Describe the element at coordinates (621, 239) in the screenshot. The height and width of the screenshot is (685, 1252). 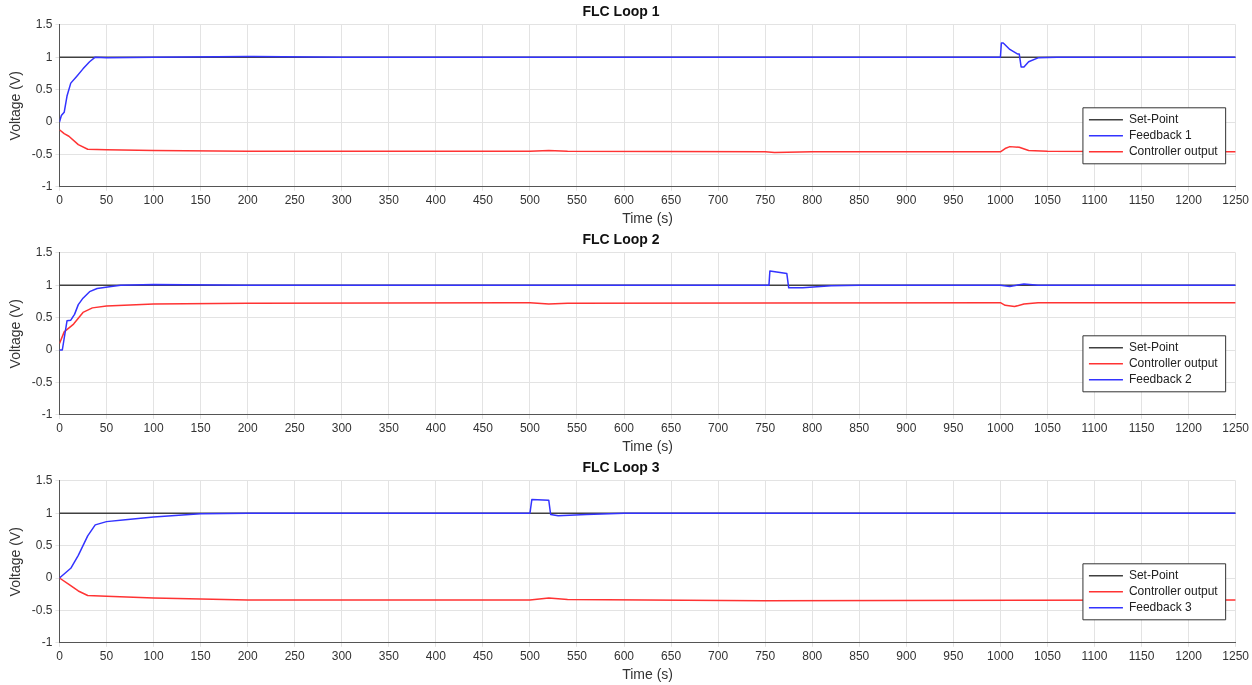
I see `chart-title: FLC Loop 2` at that location.